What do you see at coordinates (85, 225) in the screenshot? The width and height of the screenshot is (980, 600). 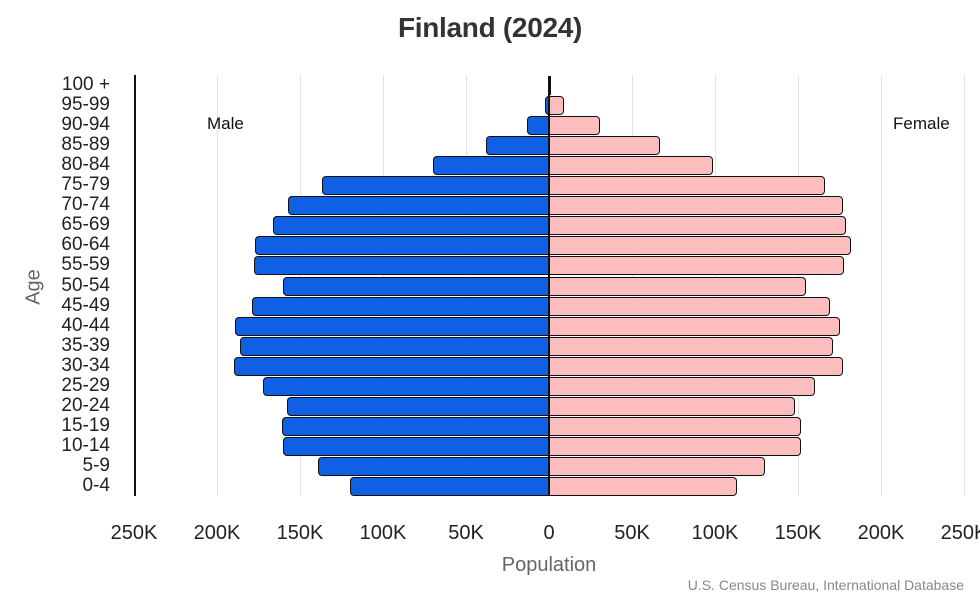 I see `y-tick-label: 65-69` at bounding box center [85, 225].